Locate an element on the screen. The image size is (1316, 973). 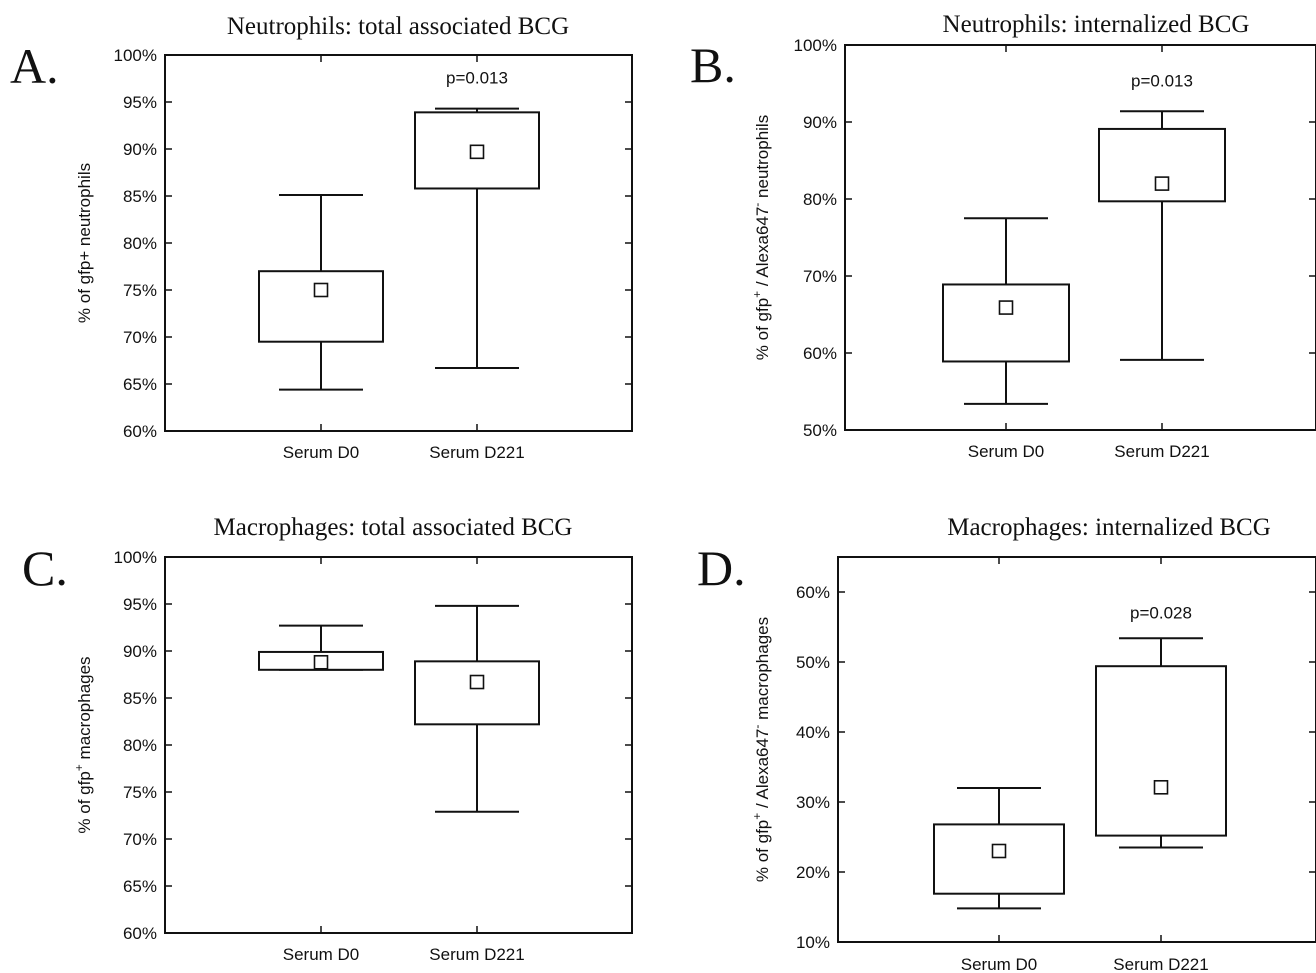
panel-letter: C. is located at coordinates (45, 568).